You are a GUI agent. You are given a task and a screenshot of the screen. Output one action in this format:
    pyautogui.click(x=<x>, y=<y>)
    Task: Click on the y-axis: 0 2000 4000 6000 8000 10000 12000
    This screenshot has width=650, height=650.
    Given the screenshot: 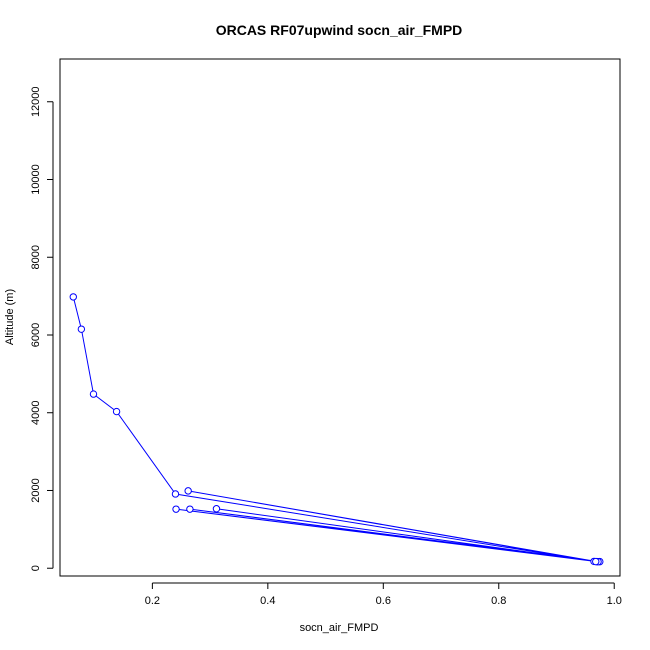 What is the action you would take?
    pyautogui.click(x=42, y=328)
    